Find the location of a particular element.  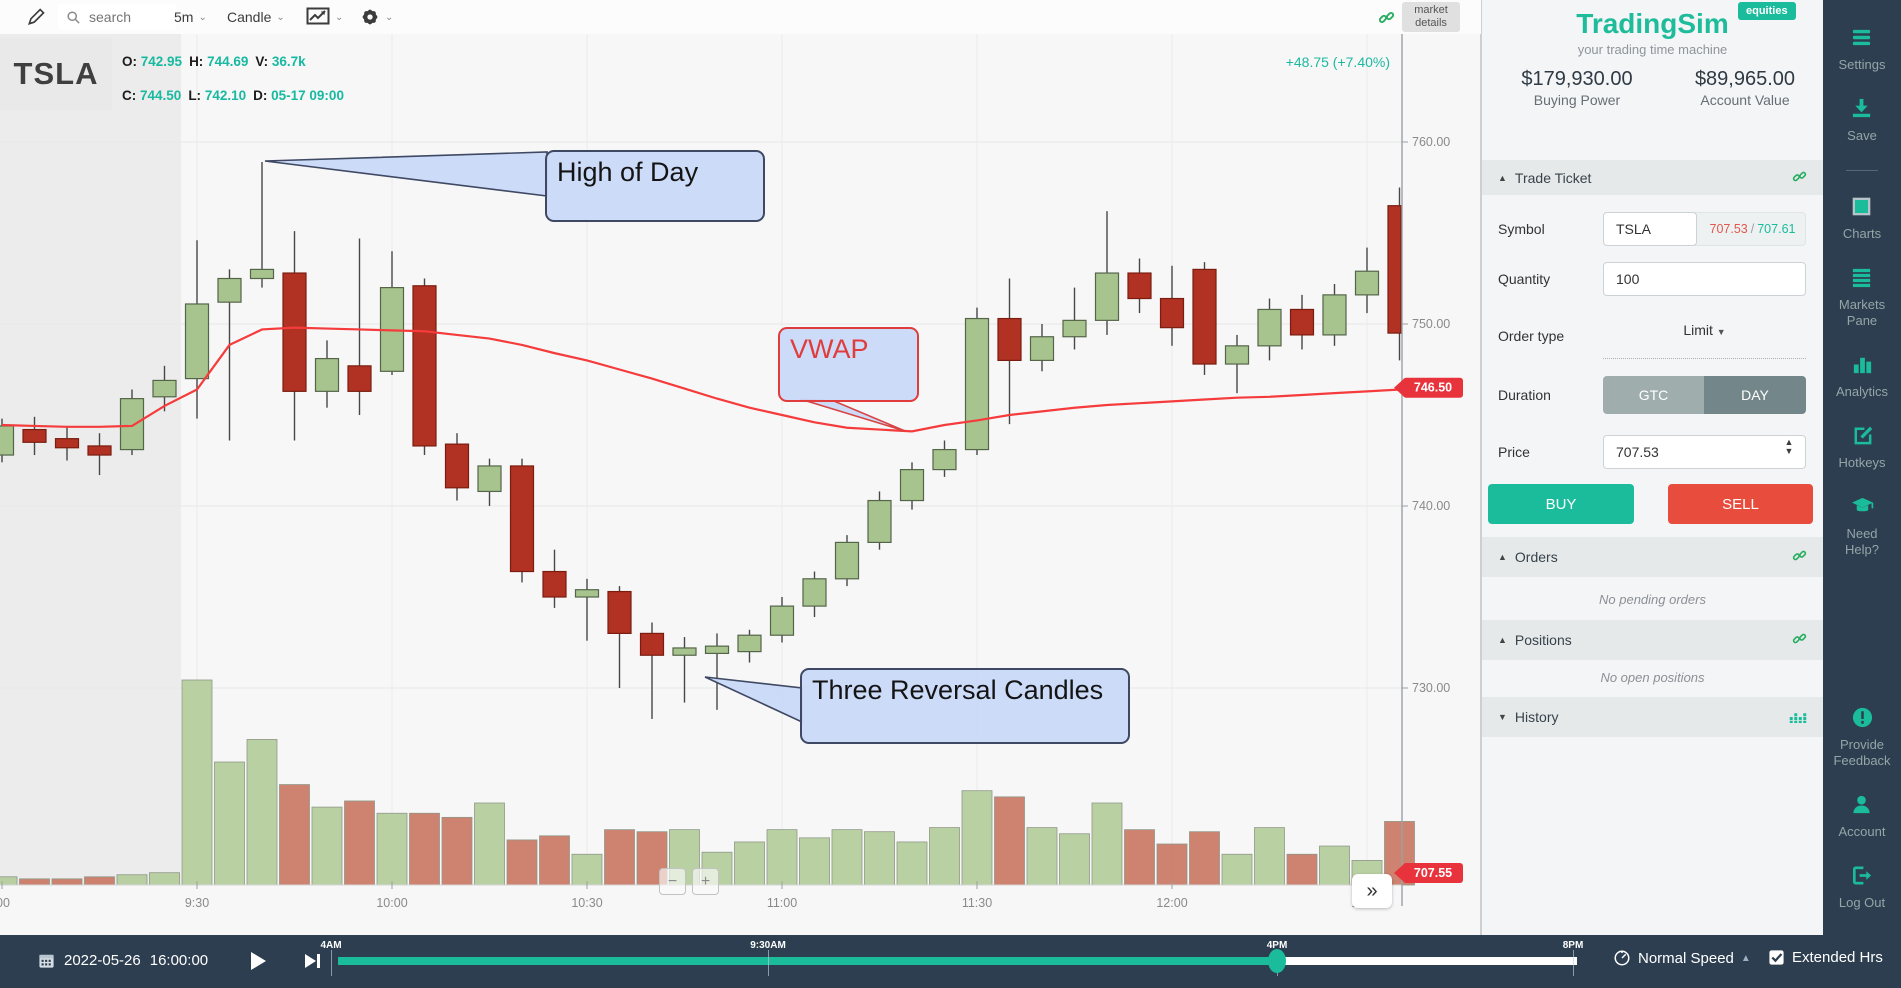

trade-ticket-header: ▲ Trade Ticket is located at coordinates (1652, 177).